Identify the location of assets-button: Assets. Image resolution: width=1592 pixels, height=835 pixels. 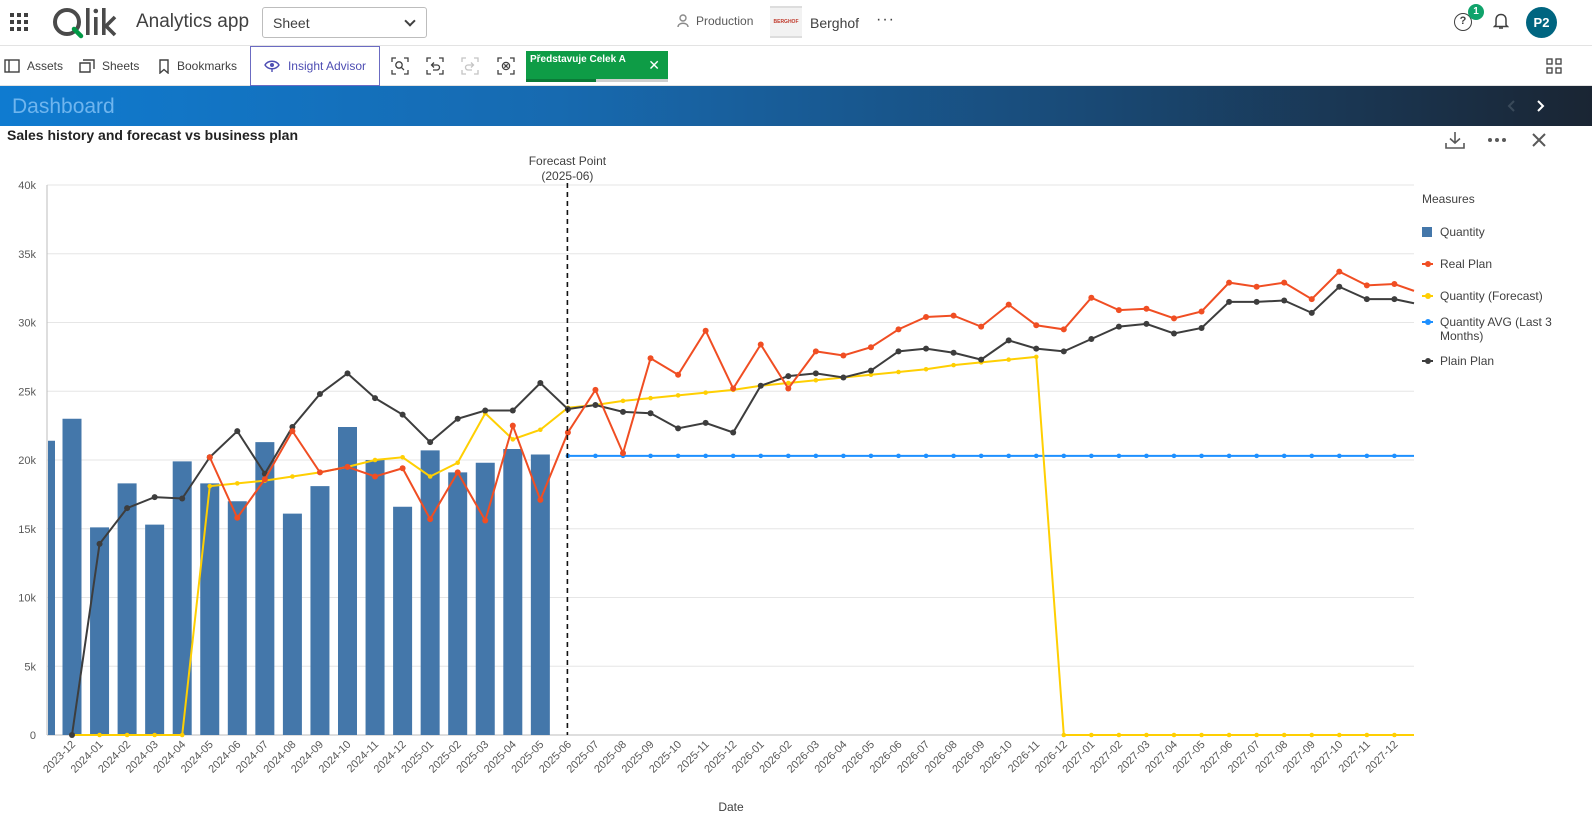
(33, 66).